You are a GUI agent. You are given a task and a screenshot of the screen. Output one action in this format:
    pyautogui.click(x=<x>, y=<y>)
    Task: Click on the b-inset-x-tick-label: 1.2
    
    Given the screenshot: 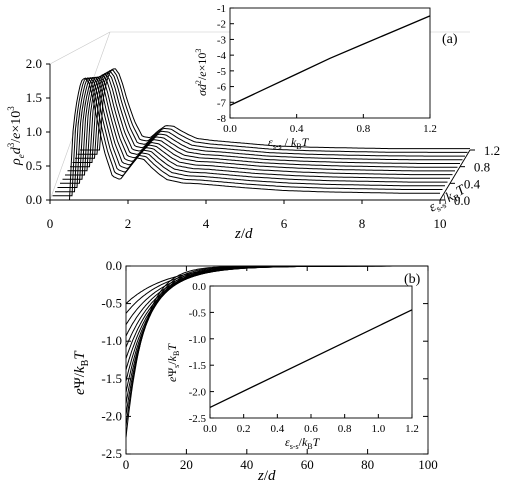 What is the action you would take?
    pyautogui.click(x=412, y=429)
    